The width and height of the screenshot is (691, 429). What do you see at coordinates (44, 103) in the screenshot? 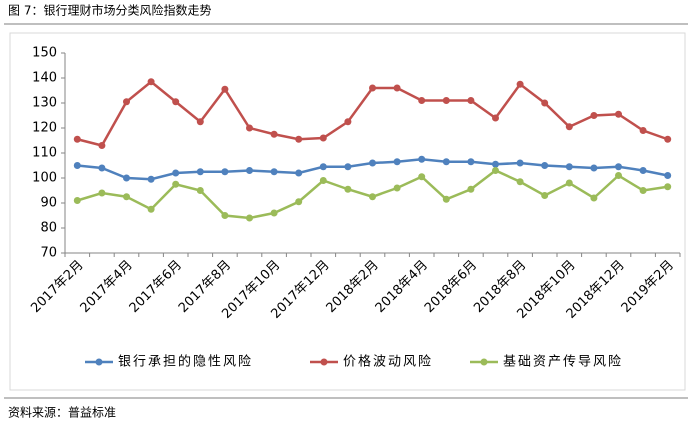
I see `y-tick-label: 130` at bounding box center [44, 103].